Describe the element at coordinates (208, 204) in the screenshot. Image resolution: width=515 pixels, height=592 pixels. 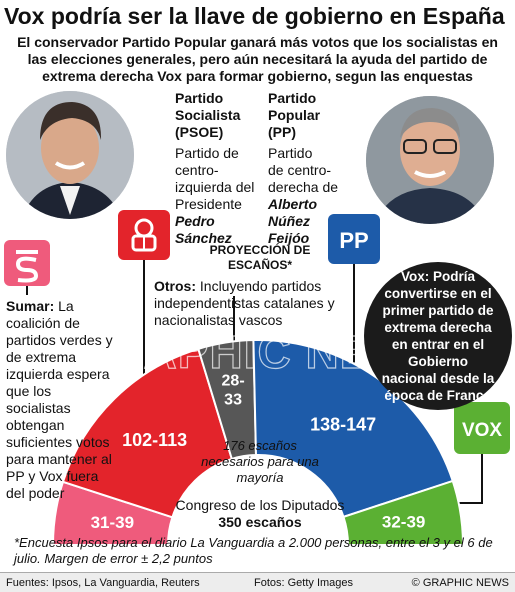
I see `psoe-desc-line: Presidente` at that location.